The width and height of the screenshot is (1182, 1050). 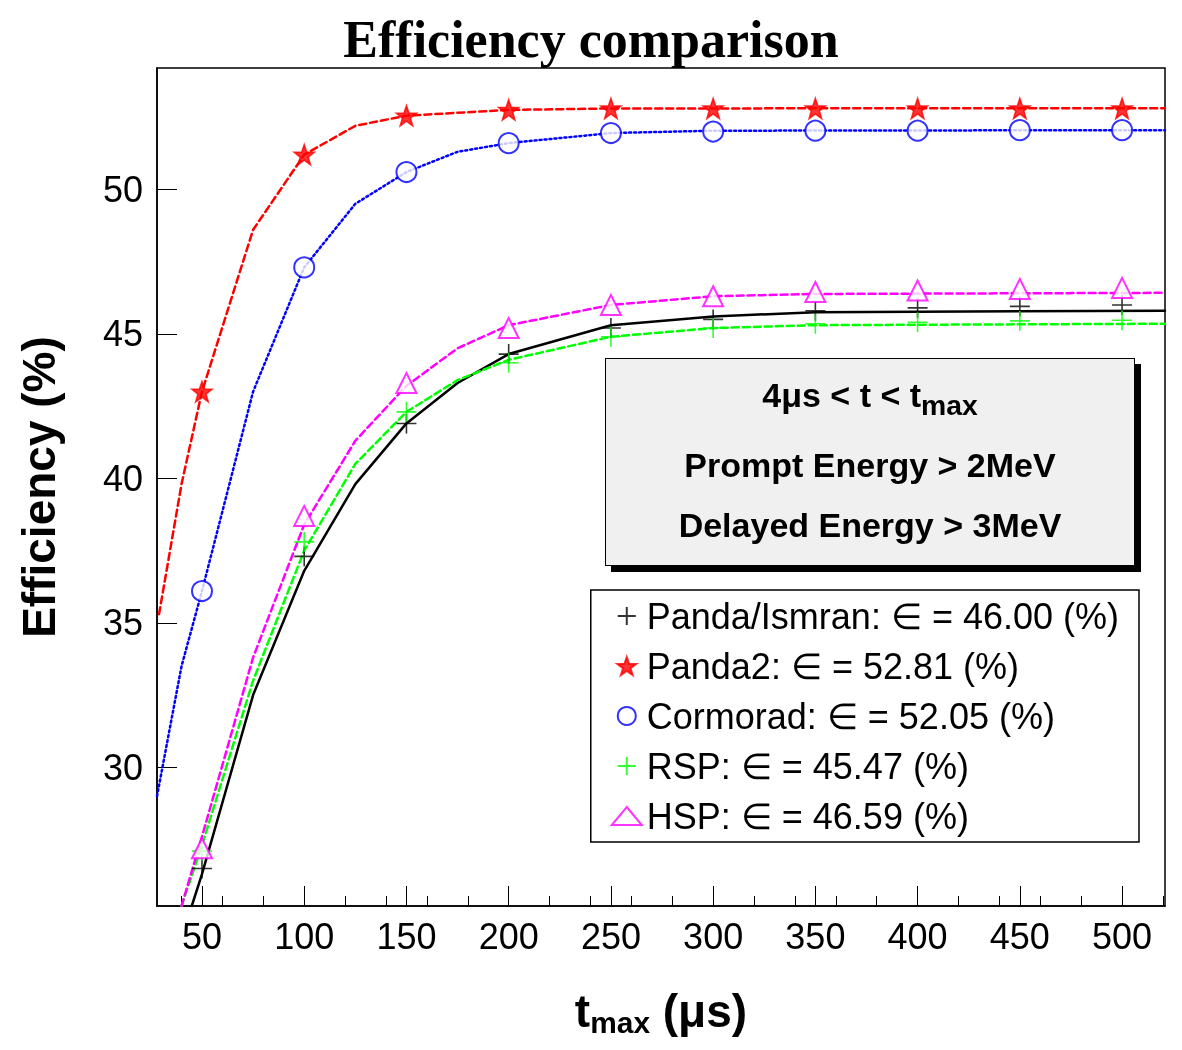 I want to click on y-tick-label: 35, so click(x=122, y=623).